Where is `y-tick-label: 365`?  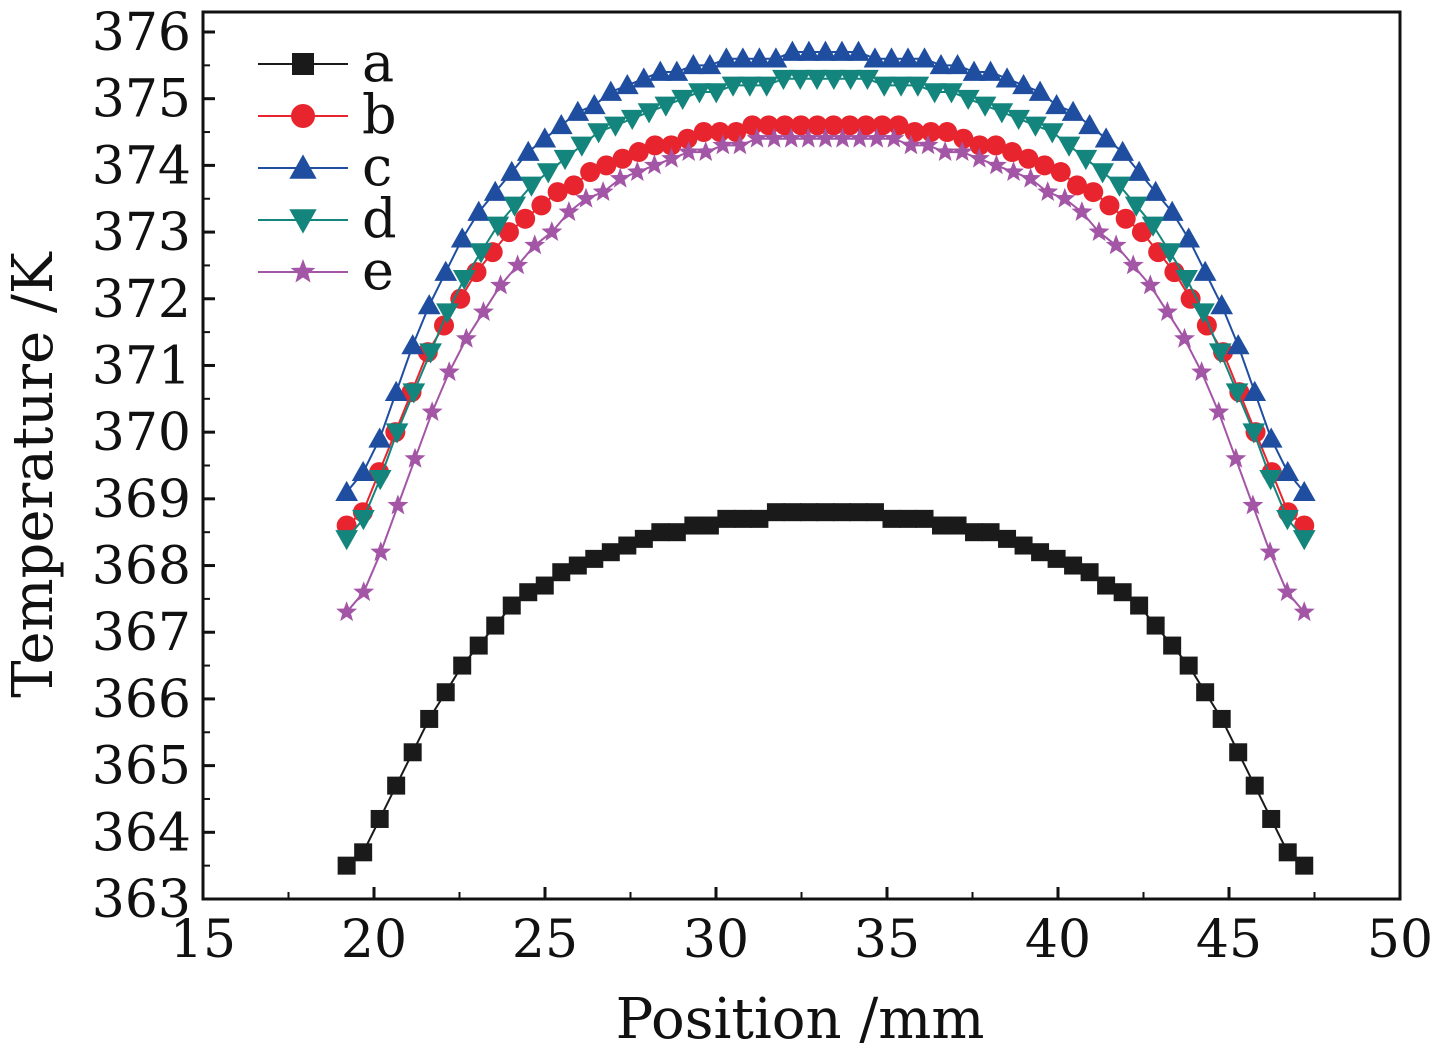 y-tick-label: 365 is located at coordinates (141, 767).